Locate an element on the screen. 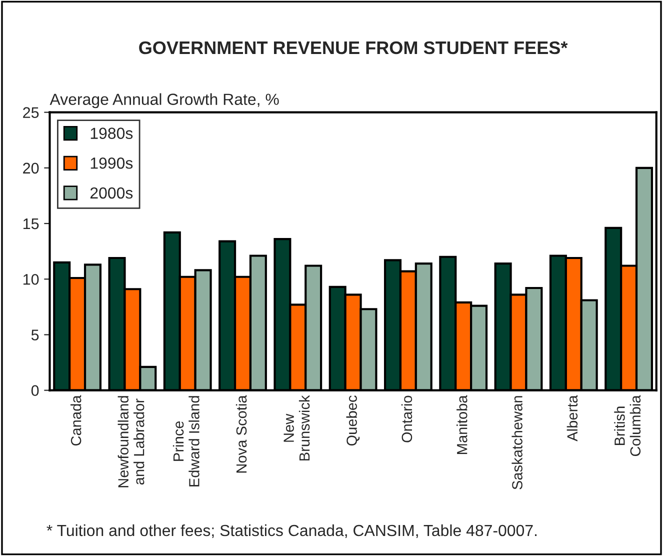 The width and height of the screenshot is (663, 556). legend-label: 1980s is located at coordinates (111, 133).